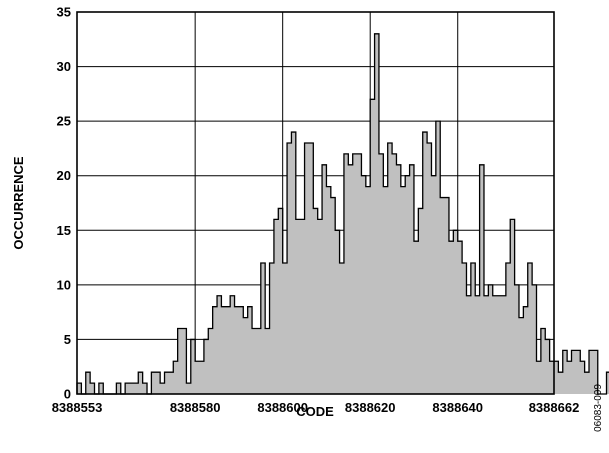 The height and width of the screenshot is (453, 609). What do you see at coordinates (195, 407) in the screenshot?
I see `x-tick-label: 8388580` at bounding box center [195, 407].